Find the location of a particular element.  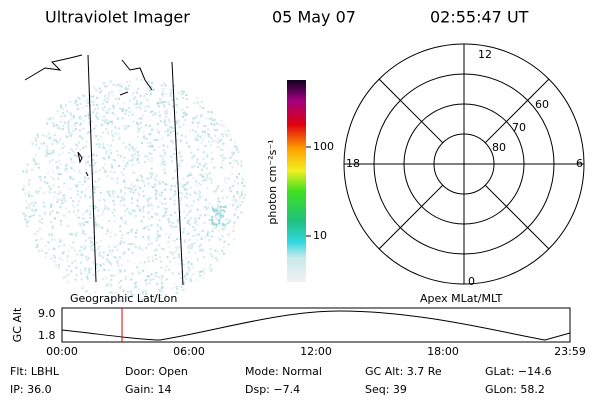

y-tick-label: 9.0 is located at coordinates (47, 313).